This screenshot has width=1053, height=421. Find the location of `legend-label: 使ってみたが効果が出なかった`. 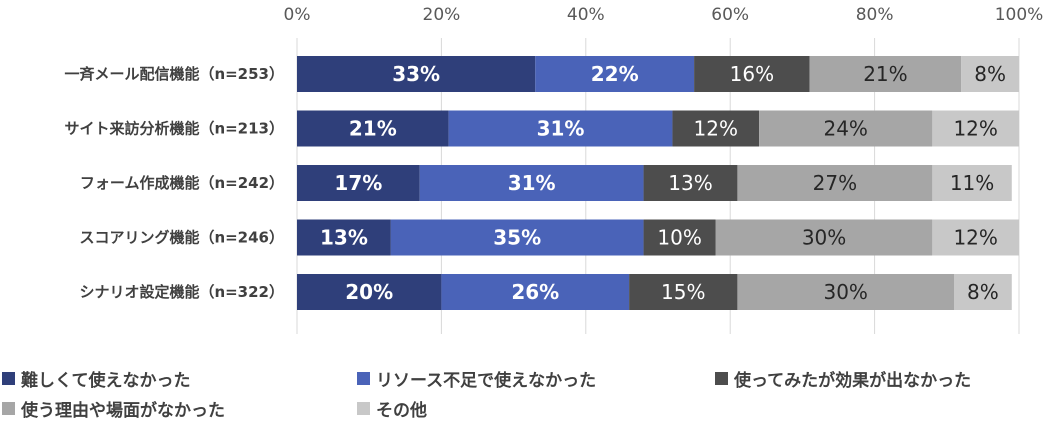

legend-label: 使ってみたが効果が出なかった is located at coordinates (853, 381).